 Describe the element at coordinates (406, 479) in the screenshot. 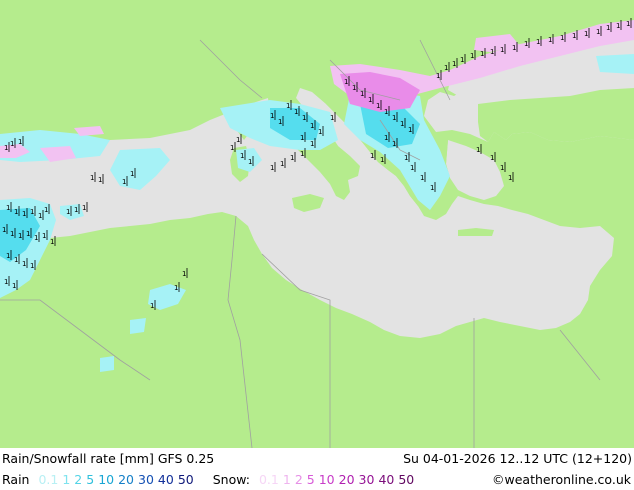

I see `snow-scale-item: 50` at that location.